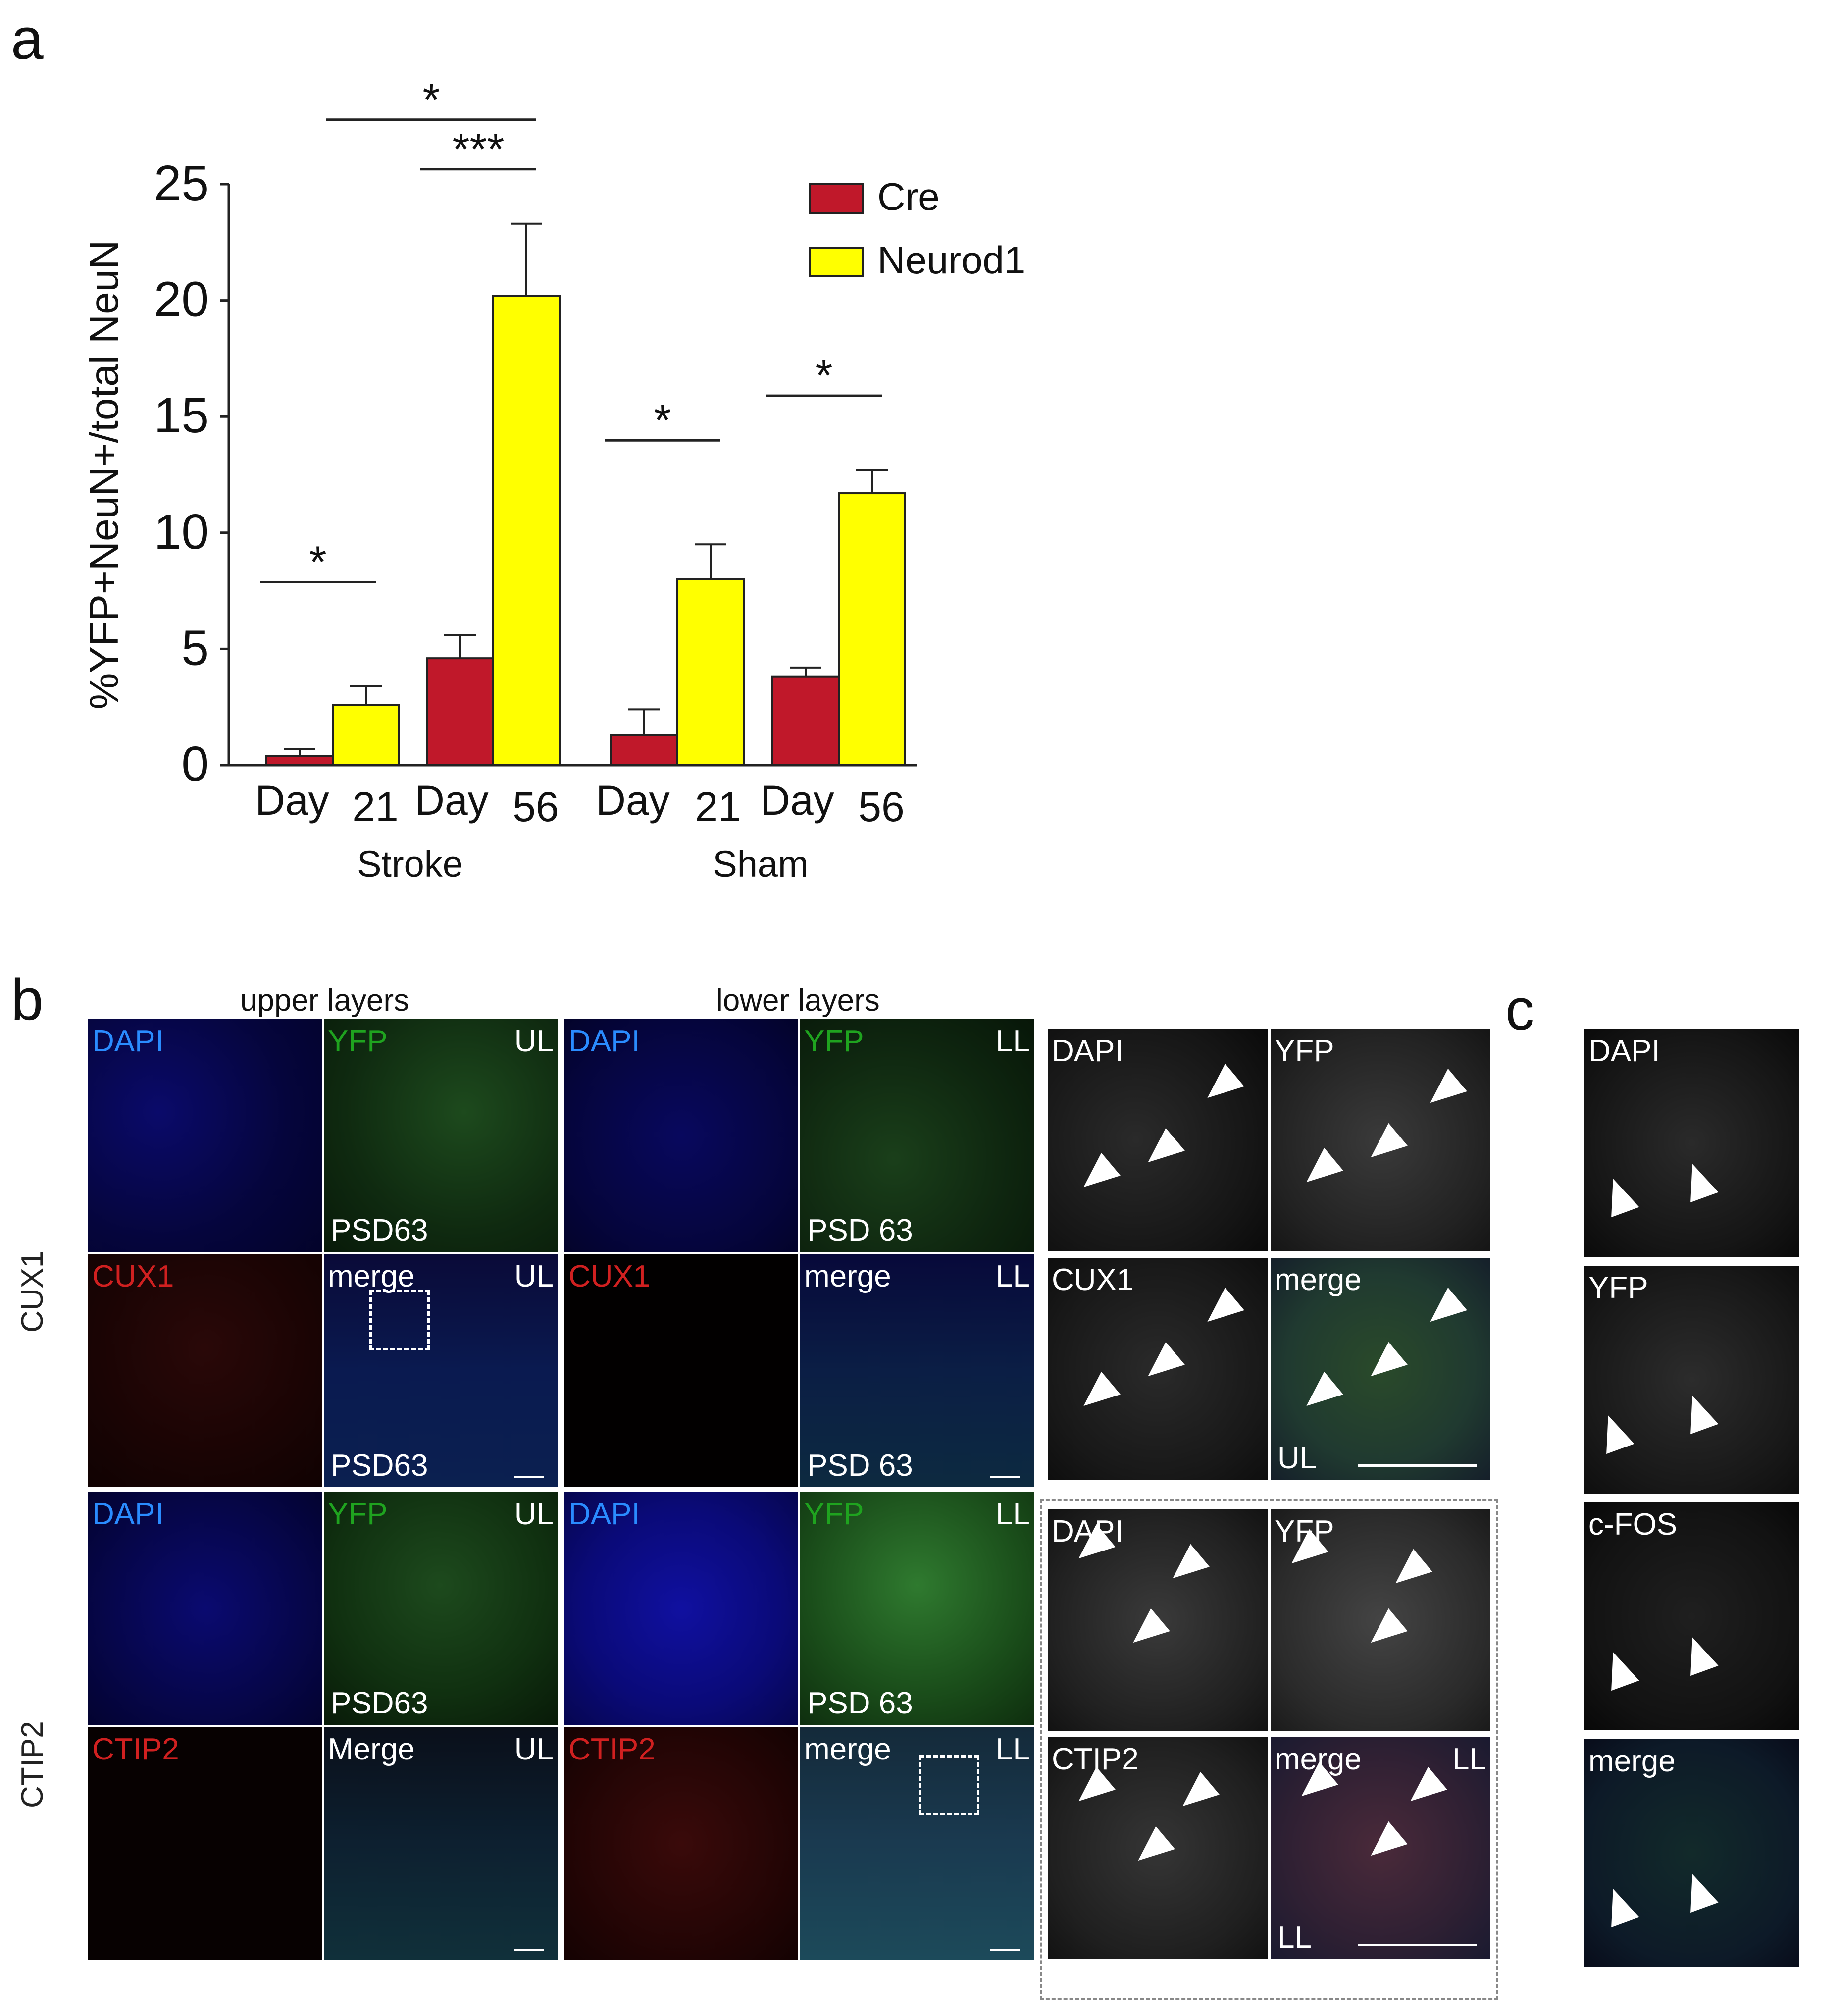 This screenshot has height=2016, width=1839. Describe the element at coordinates (410, 863) in the screenshot. I see `group-label: Stroke` at that location.